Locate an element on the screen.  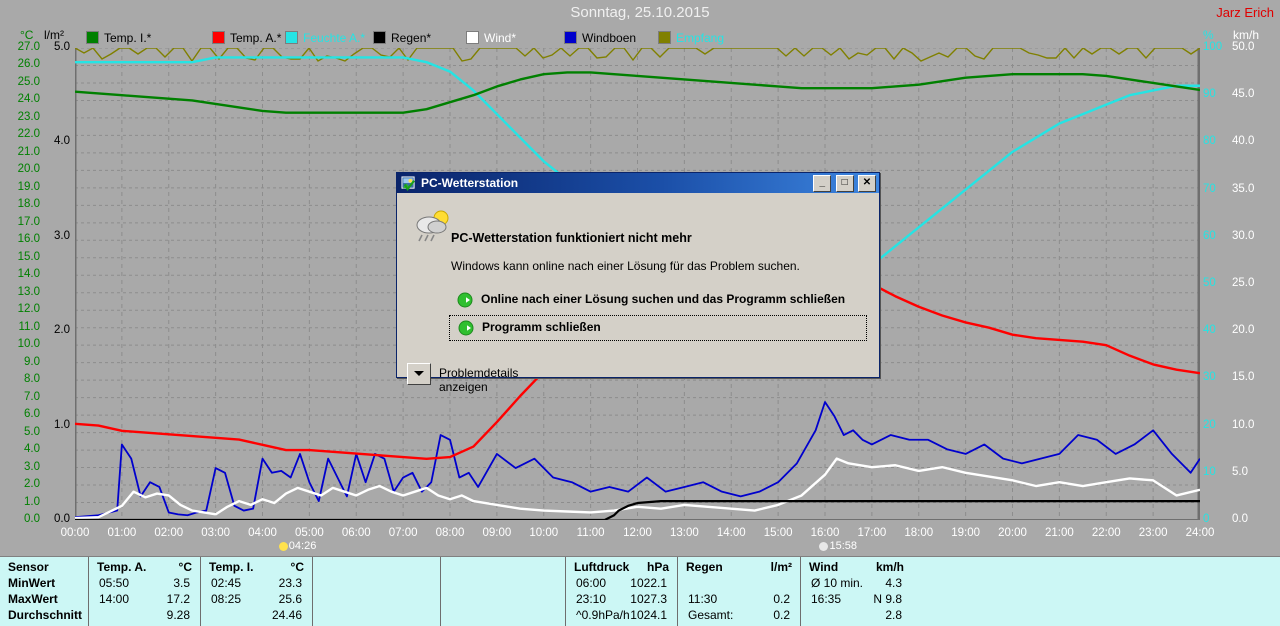
ytick-rain: 3.0 is located at coordinates (62, 235).